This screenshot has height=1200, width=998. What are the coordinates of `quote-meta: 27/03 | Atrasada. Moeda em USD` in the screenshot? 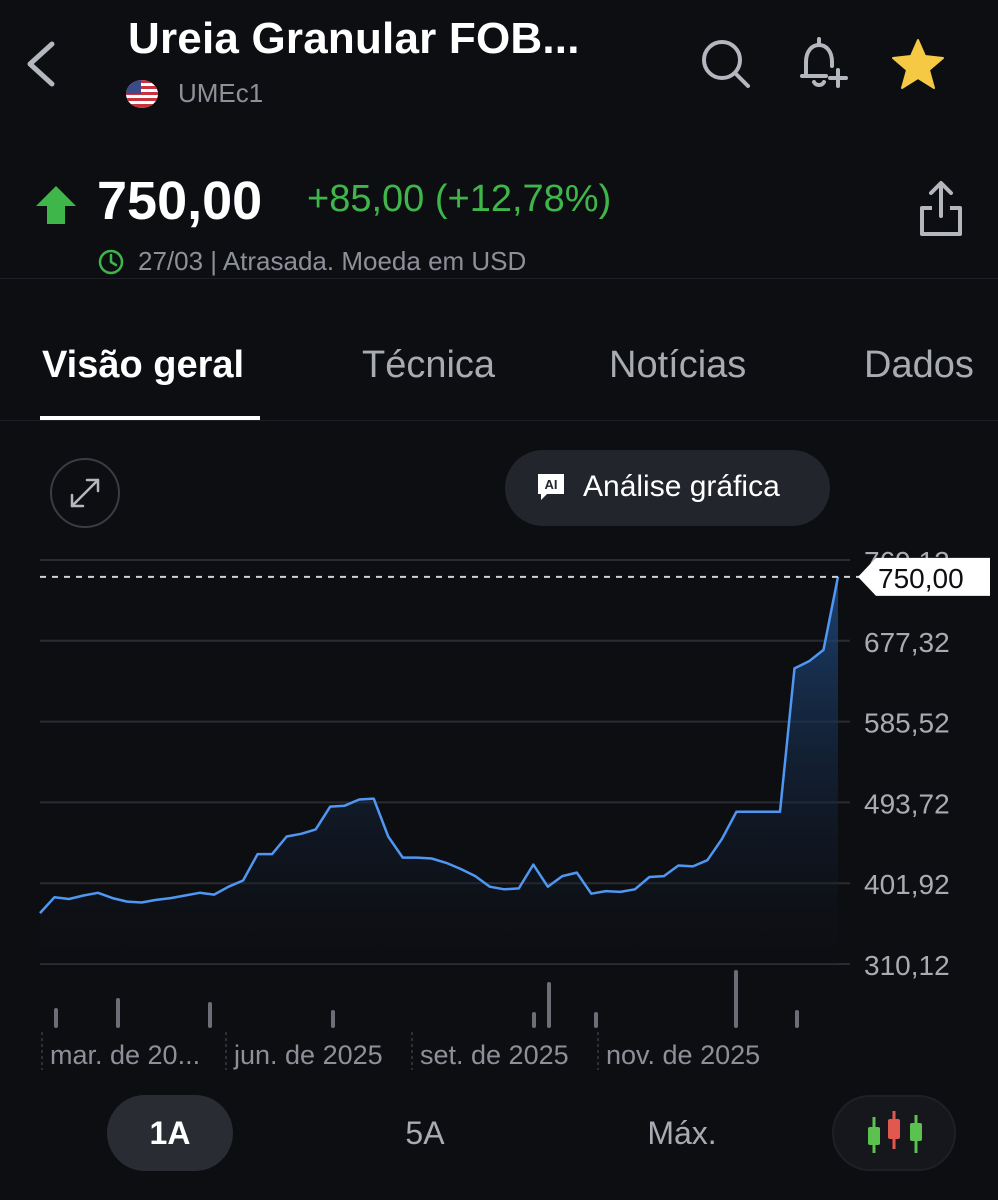 It's located at (332, 261).